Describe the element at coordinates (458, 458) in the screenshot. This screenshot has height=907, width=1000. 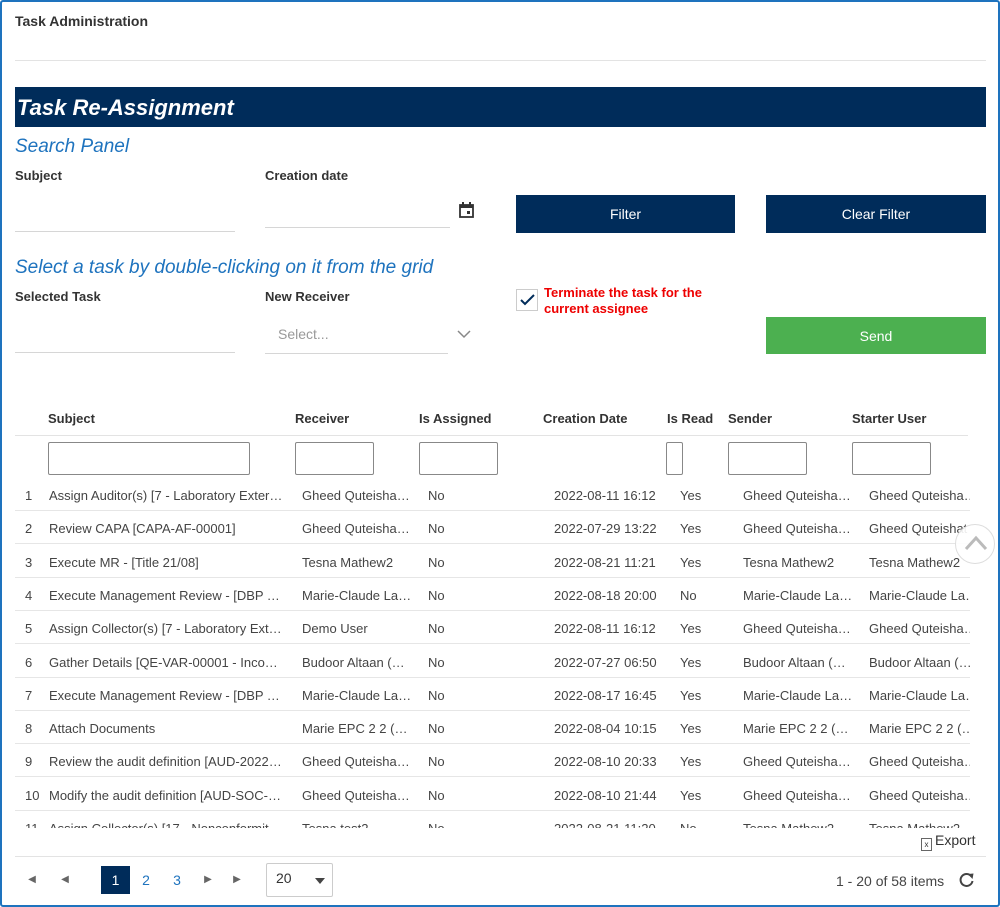
I see `is-assigned-filter-input` at that location.